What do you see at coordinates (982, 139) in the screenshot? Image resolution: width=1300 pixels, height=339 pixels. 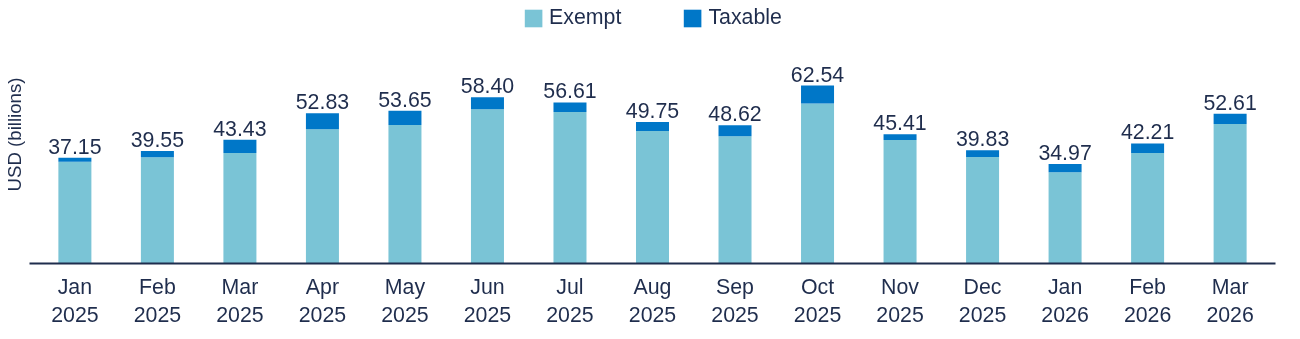 I see `annotation: 39.83` at bounding box center [982, 139].